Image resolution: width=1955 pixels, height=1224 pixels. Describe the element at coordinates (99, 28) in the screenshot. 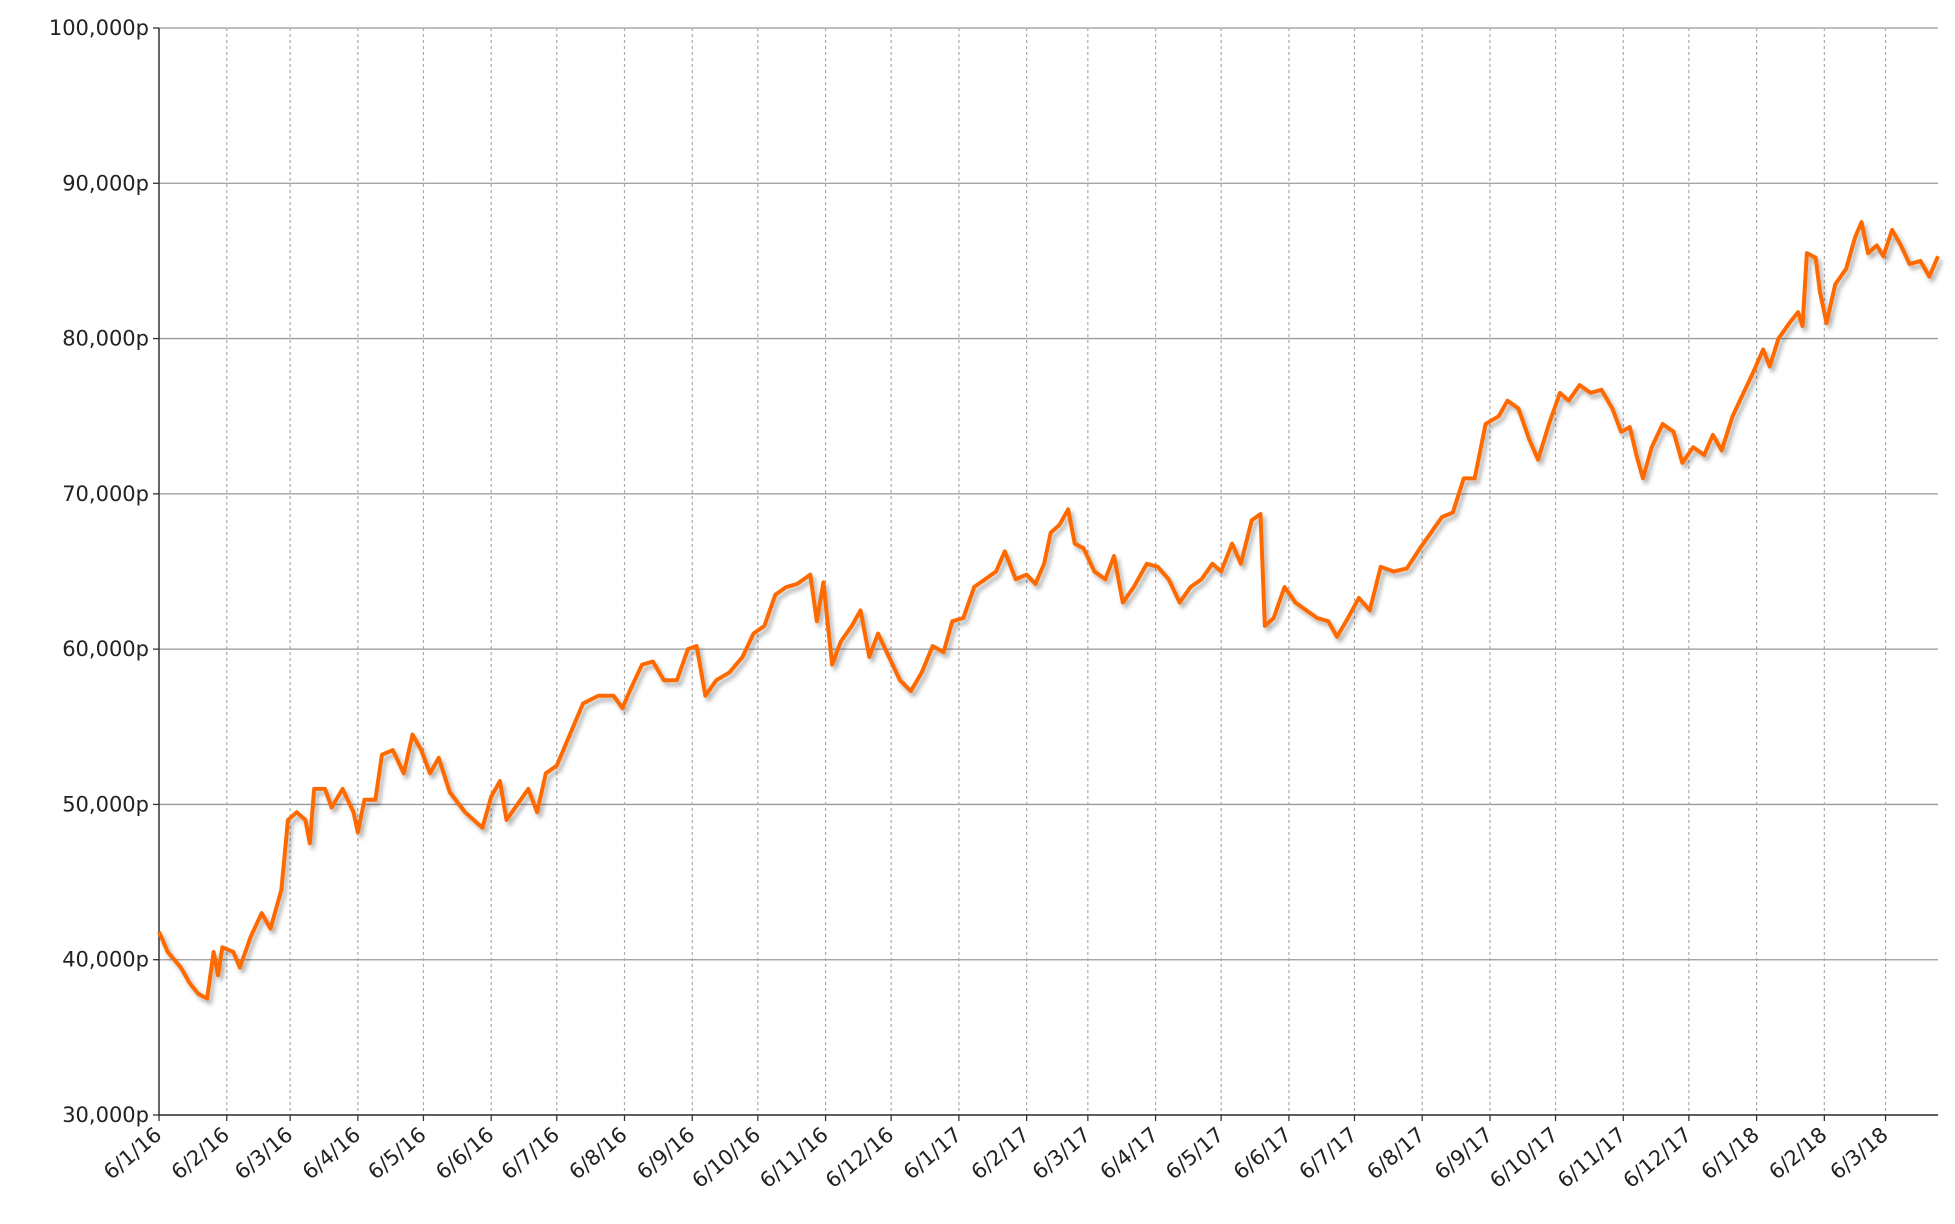

I see `y-tick-label: 100,000p` at that location.